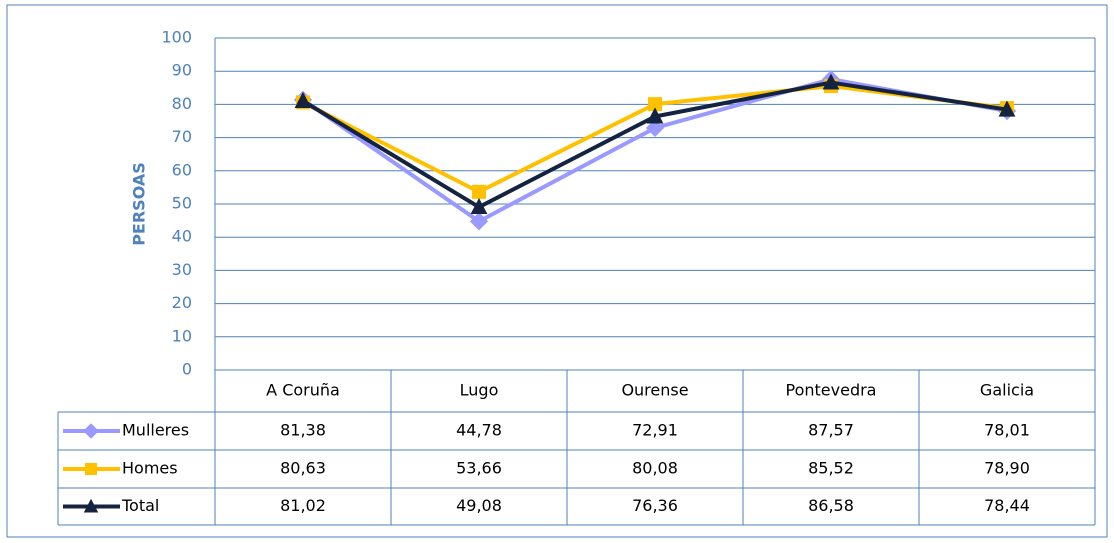  I want to click on y-tick-label: 60, so click(182, 169).